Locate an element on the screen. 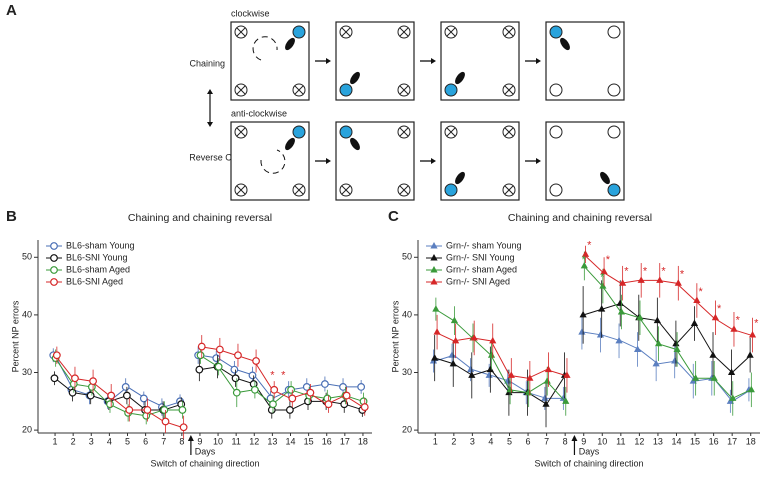  direction-label: clockwise is located at coordinates (250, 13).